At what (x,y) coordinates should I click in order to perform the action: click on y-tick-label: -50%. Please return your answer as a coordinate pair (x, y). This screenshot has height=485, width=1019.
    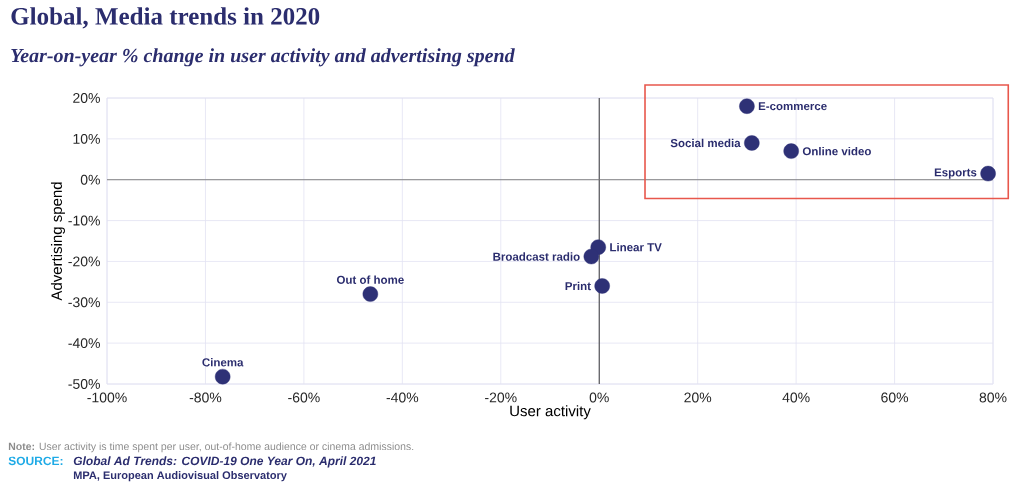
    Looking at the image, I should click on (84, 384).